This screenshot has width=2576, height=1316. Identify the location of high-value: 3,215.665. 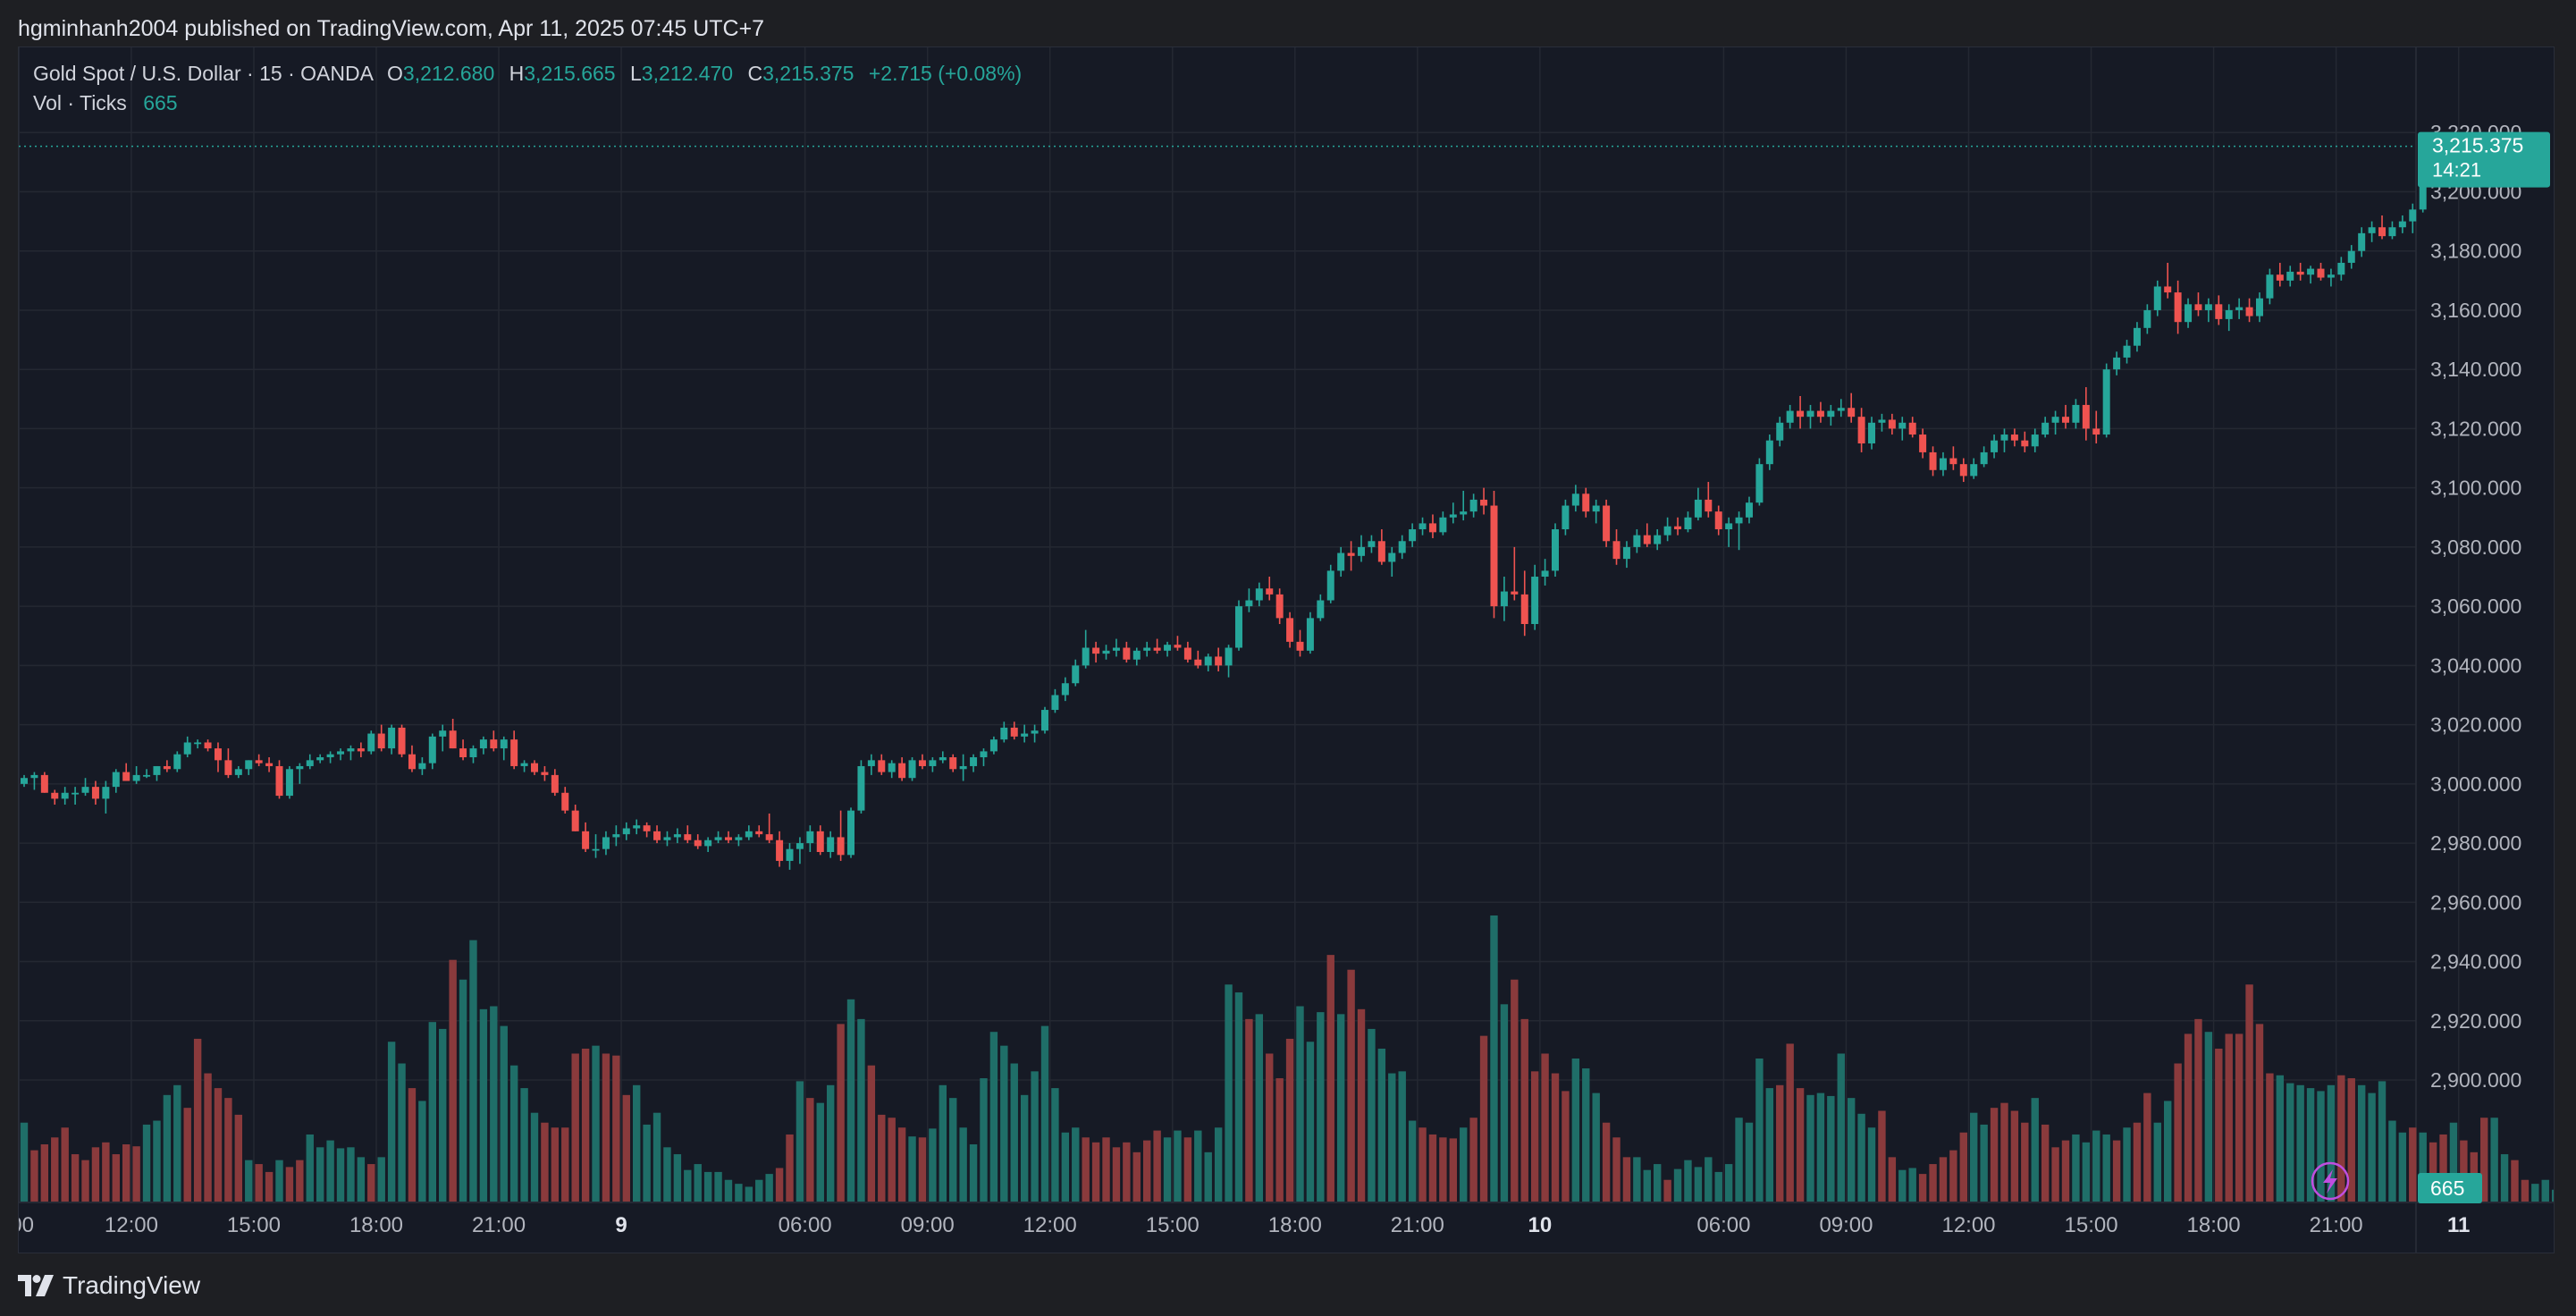
(570, 73).